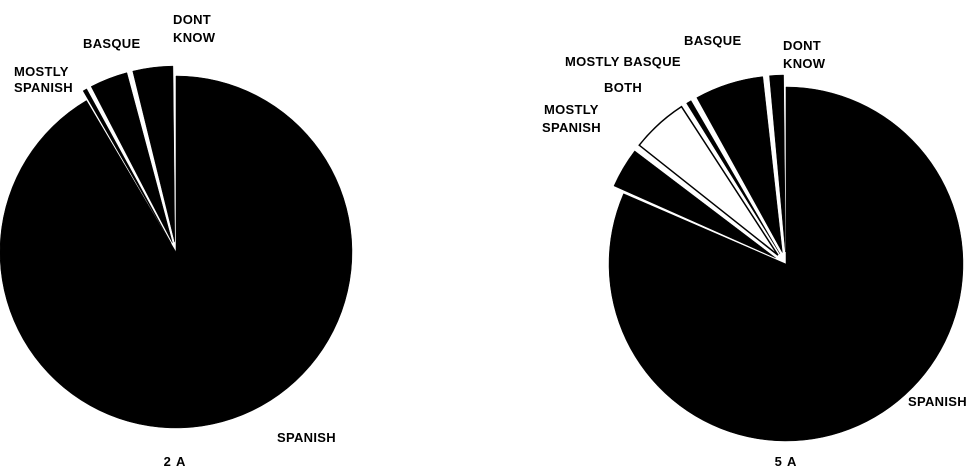 This screenshot has width=980, height=468. I want to click on label-mostly-basque: MOSTLY BASQUE, so click(623, 61).